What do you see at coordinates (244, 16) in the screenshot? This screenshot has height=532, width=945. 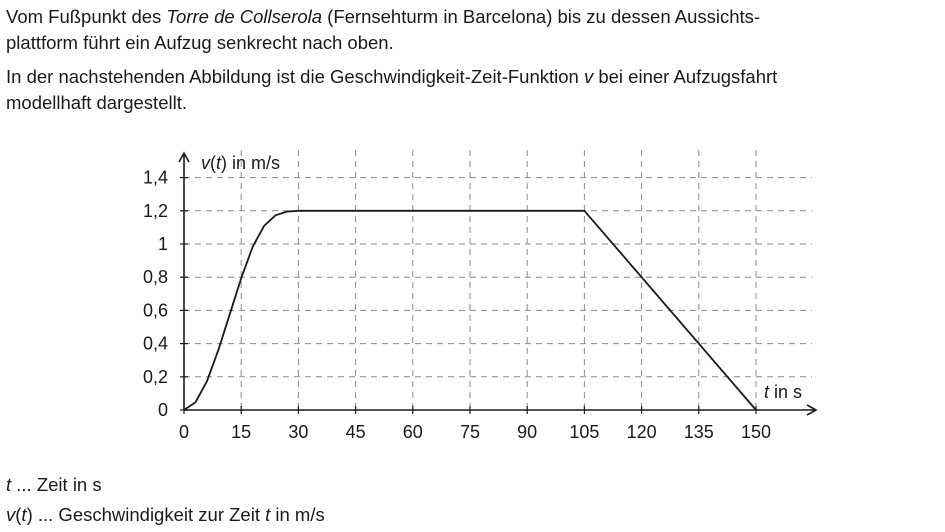 I see `tower-name: Torre de Collserola` at bounding box center [244, 16].